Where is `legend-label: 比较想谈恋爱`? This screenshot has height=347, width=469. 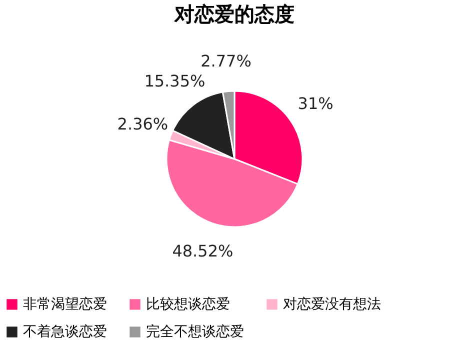
legend-label: 比较想谈恋爱 is located at coordinates (188, 304).